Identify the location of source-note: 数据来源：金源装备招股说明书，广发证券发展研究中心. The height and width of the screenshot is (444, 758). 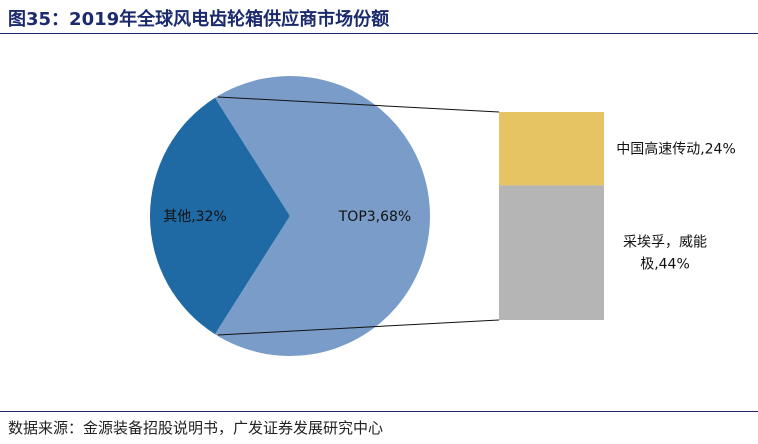
(196, 428).